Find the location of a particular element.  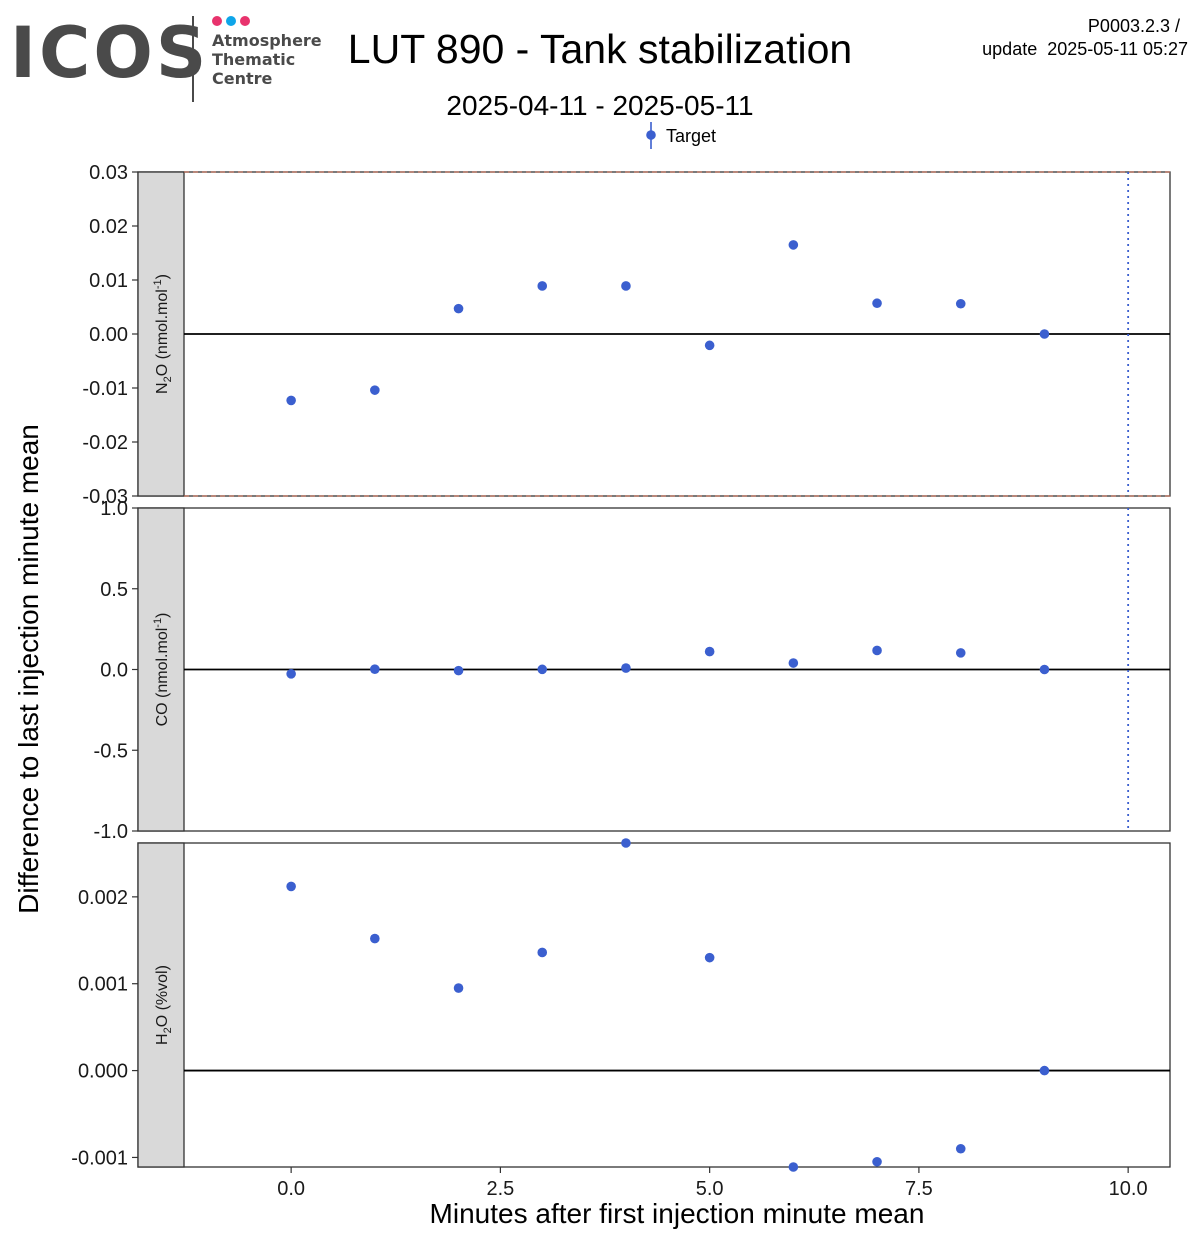

y-tick-label: -0.001 is located at coordinates (99, 1158).